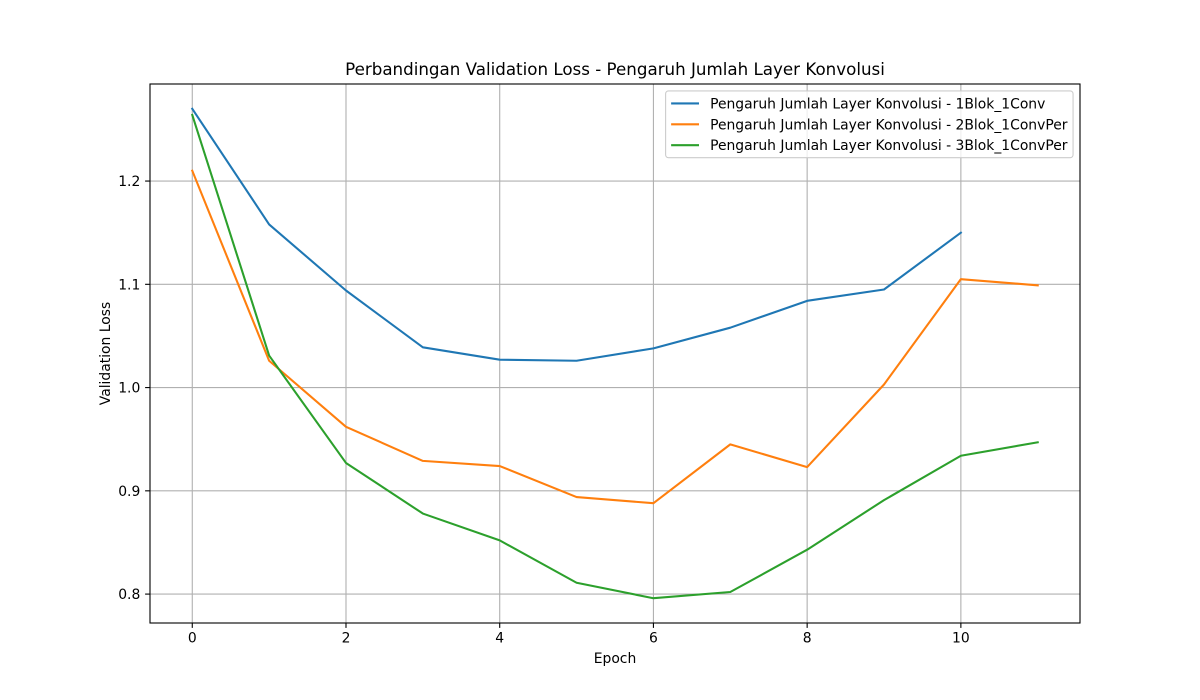 Image resolution: width=1200 pixels, height=700 pixels. What do you see at coordinates (106, 353) in the screenshot?
I see `y-axis-label: Validation Loss` at bounding box center [106, 353].